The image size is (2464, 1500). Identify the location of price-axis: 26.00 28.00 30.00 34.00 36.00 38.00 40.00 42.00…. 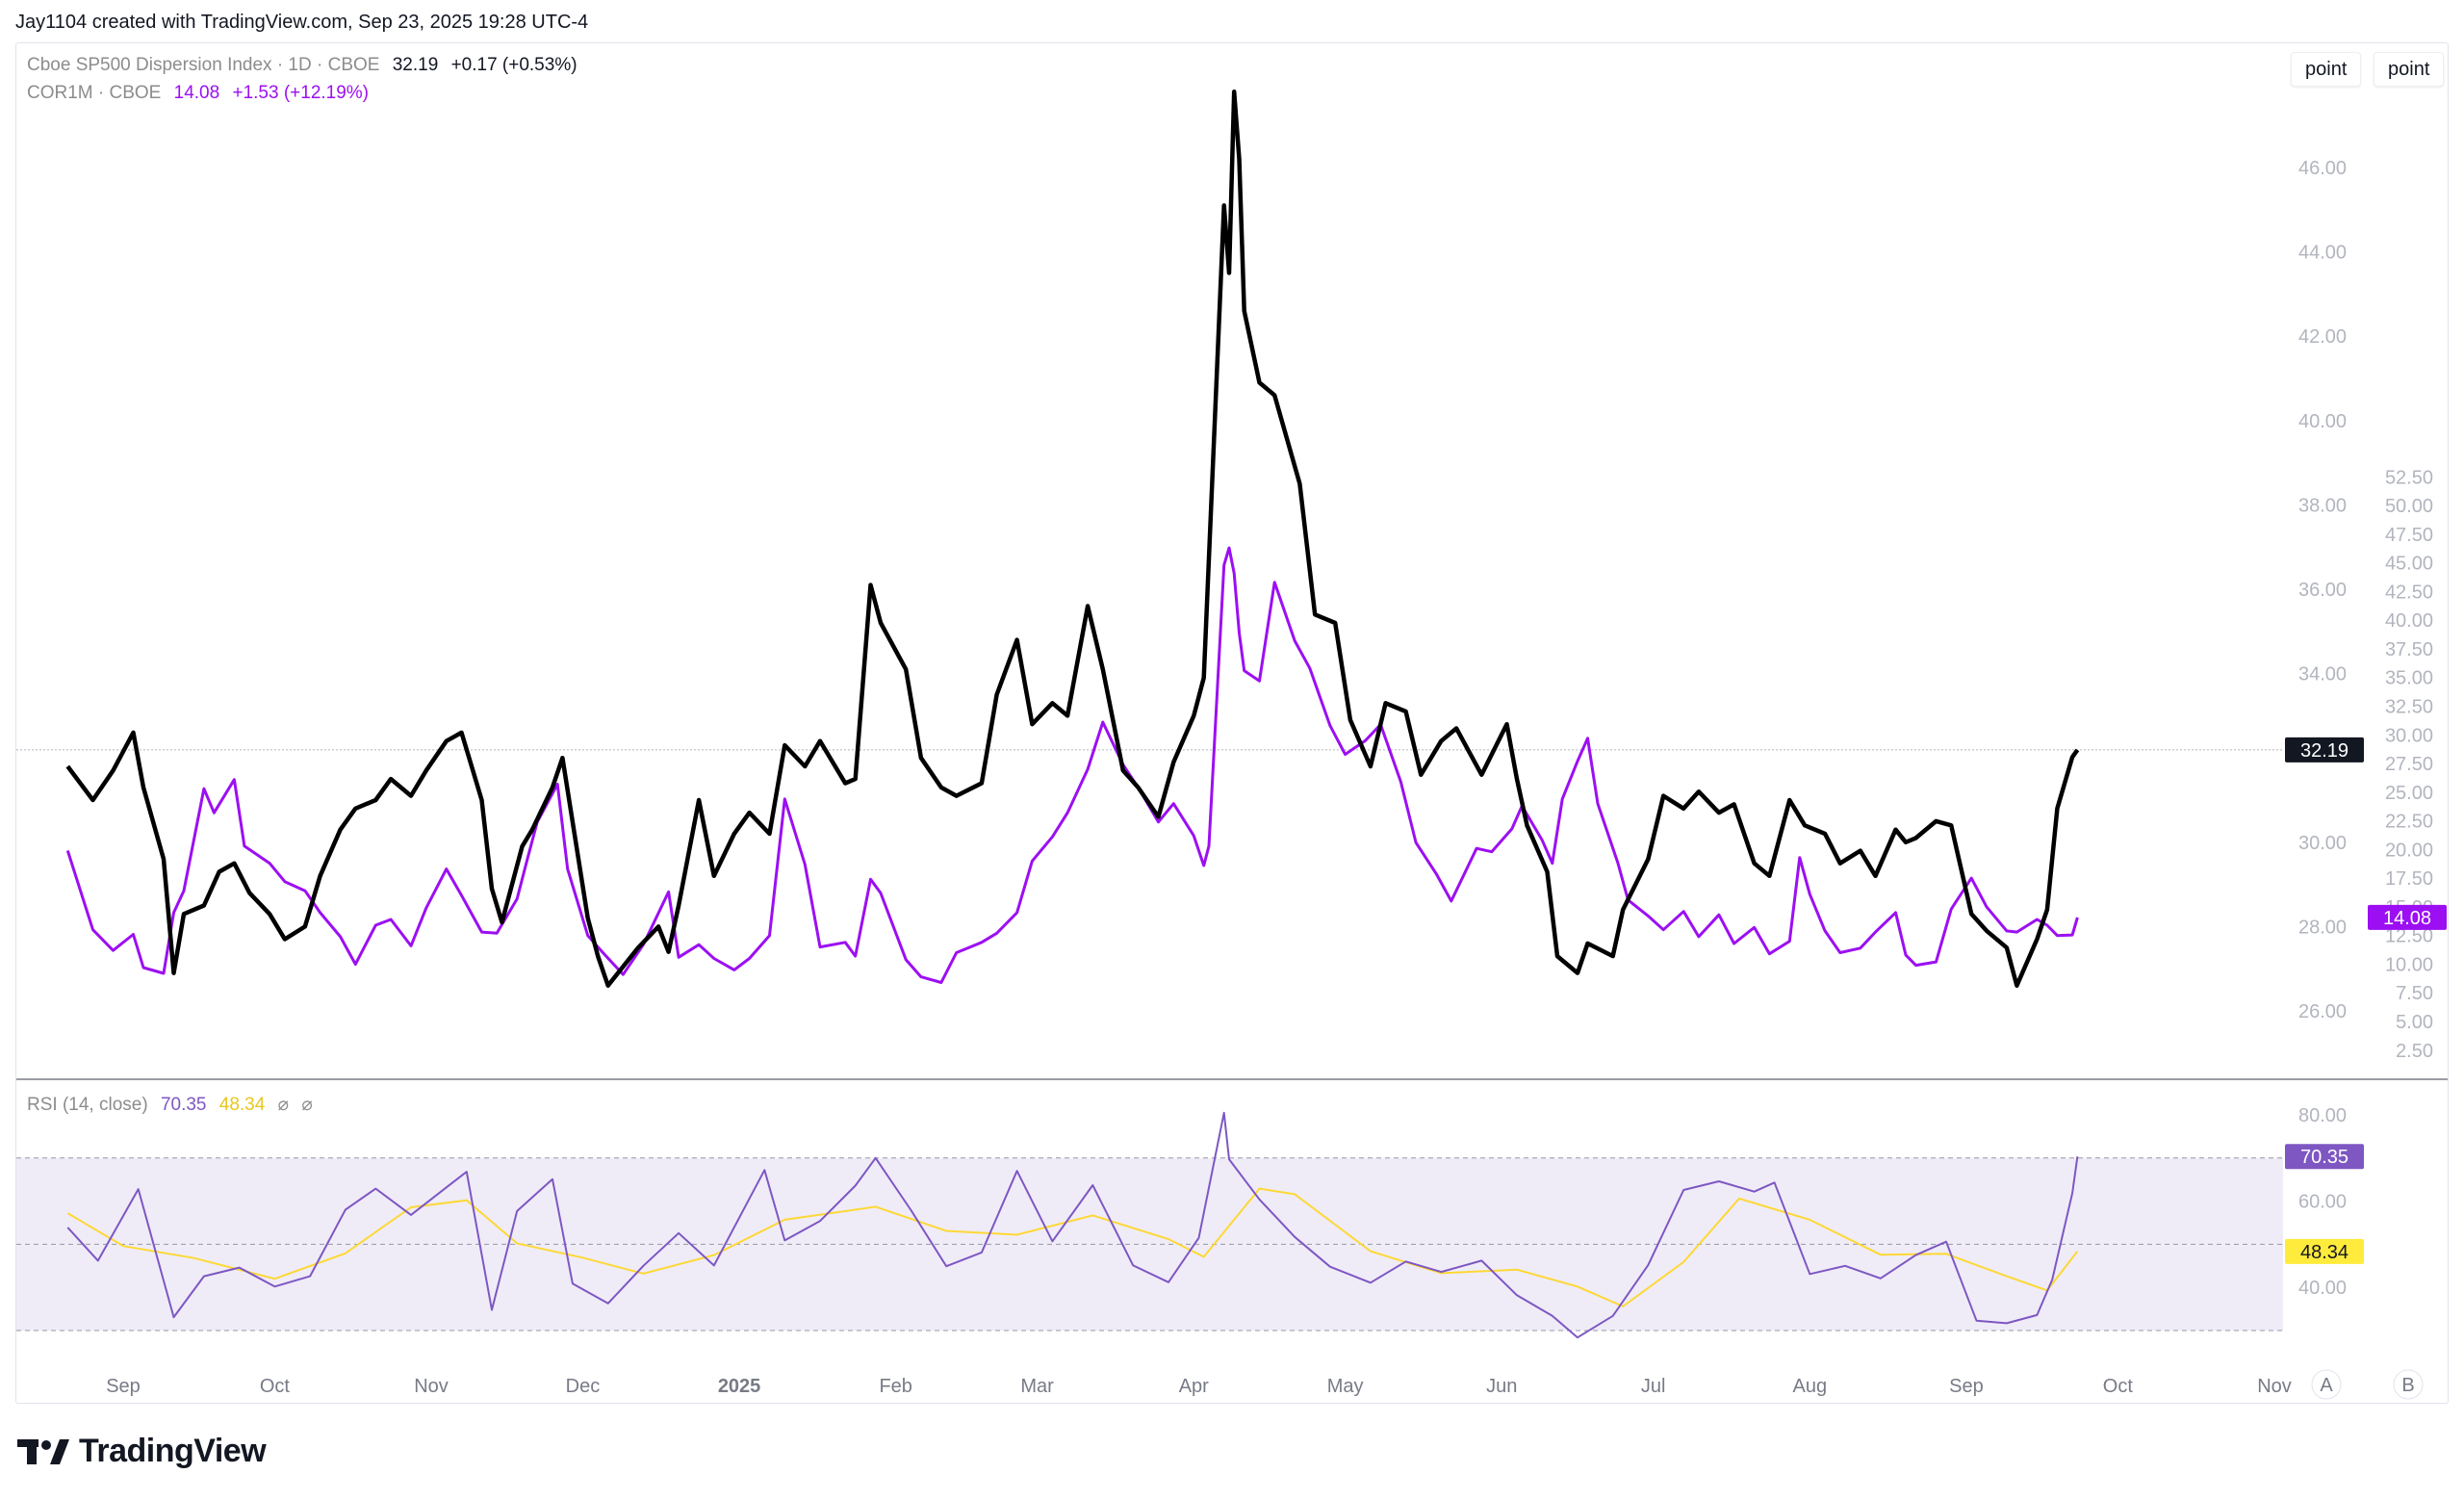
(2365, 728).